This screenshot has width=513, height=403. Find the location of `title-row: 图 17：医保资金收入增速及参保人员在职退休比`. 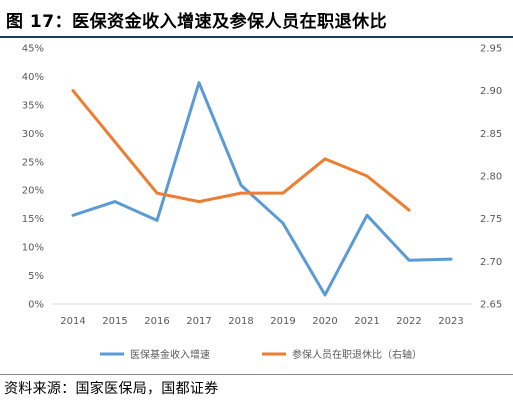

title-row: 图 17：医保资金收入增速及参保人员在职退休比 is located at coordinates (256, 19).